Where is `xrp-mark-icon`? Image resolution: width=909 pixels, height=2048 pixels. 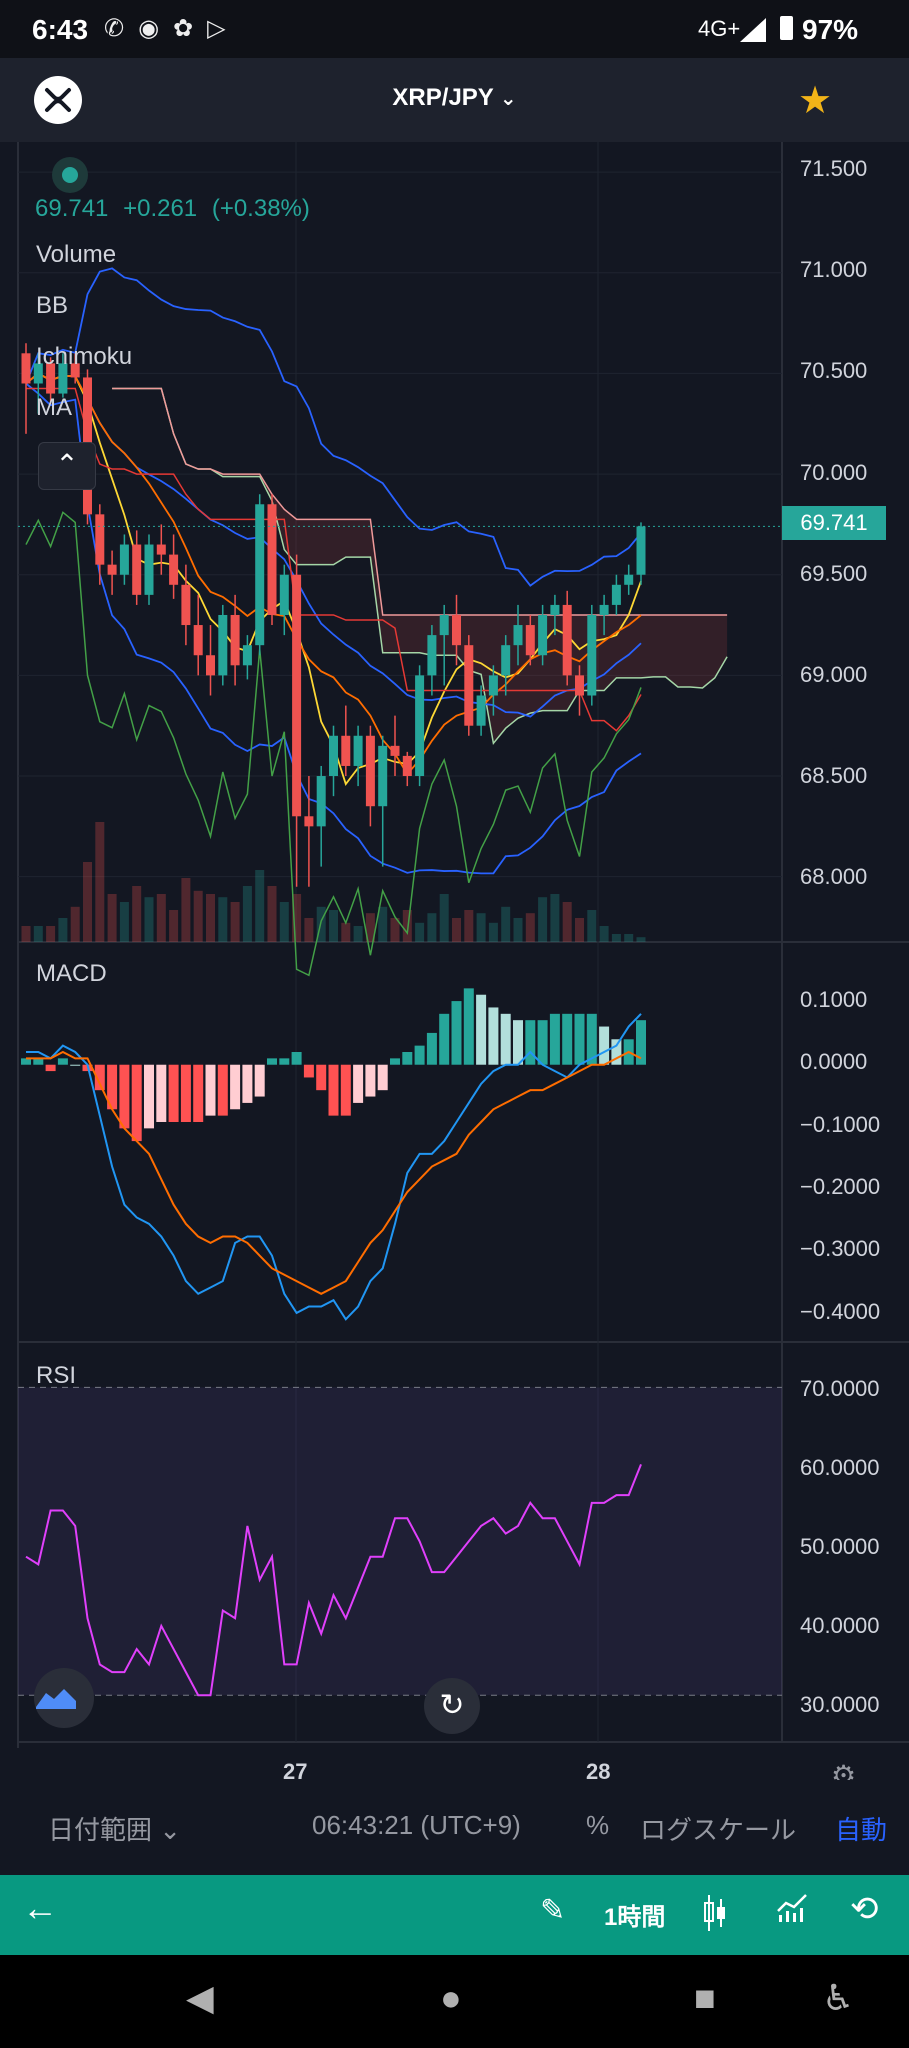
xrp-mark-icon is located at coordinates (58, 100).